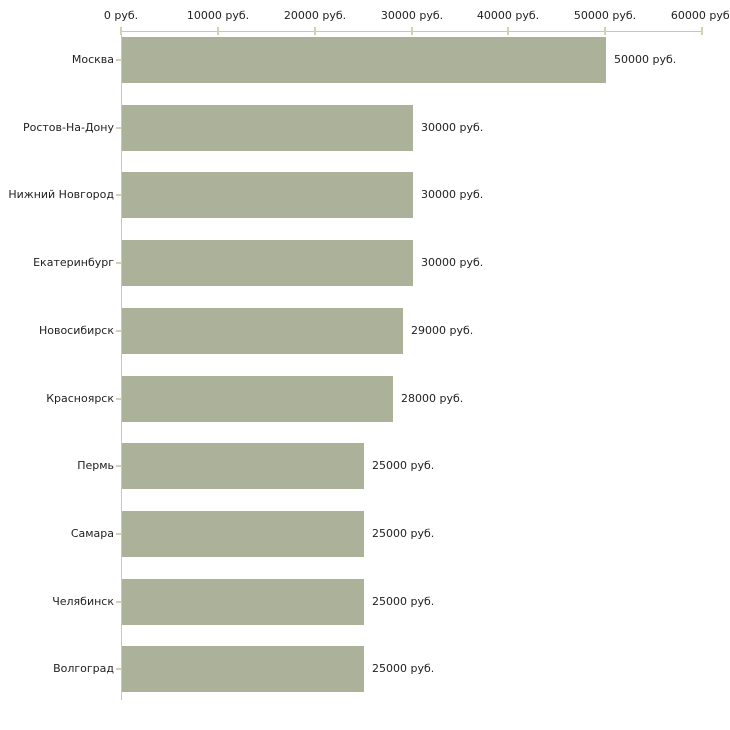 The image size is (730, 730). What do you see at coordinates (76, 330) in the screenshot?
I see `category-label: Новосибирск` at bounding box center [76, 330].